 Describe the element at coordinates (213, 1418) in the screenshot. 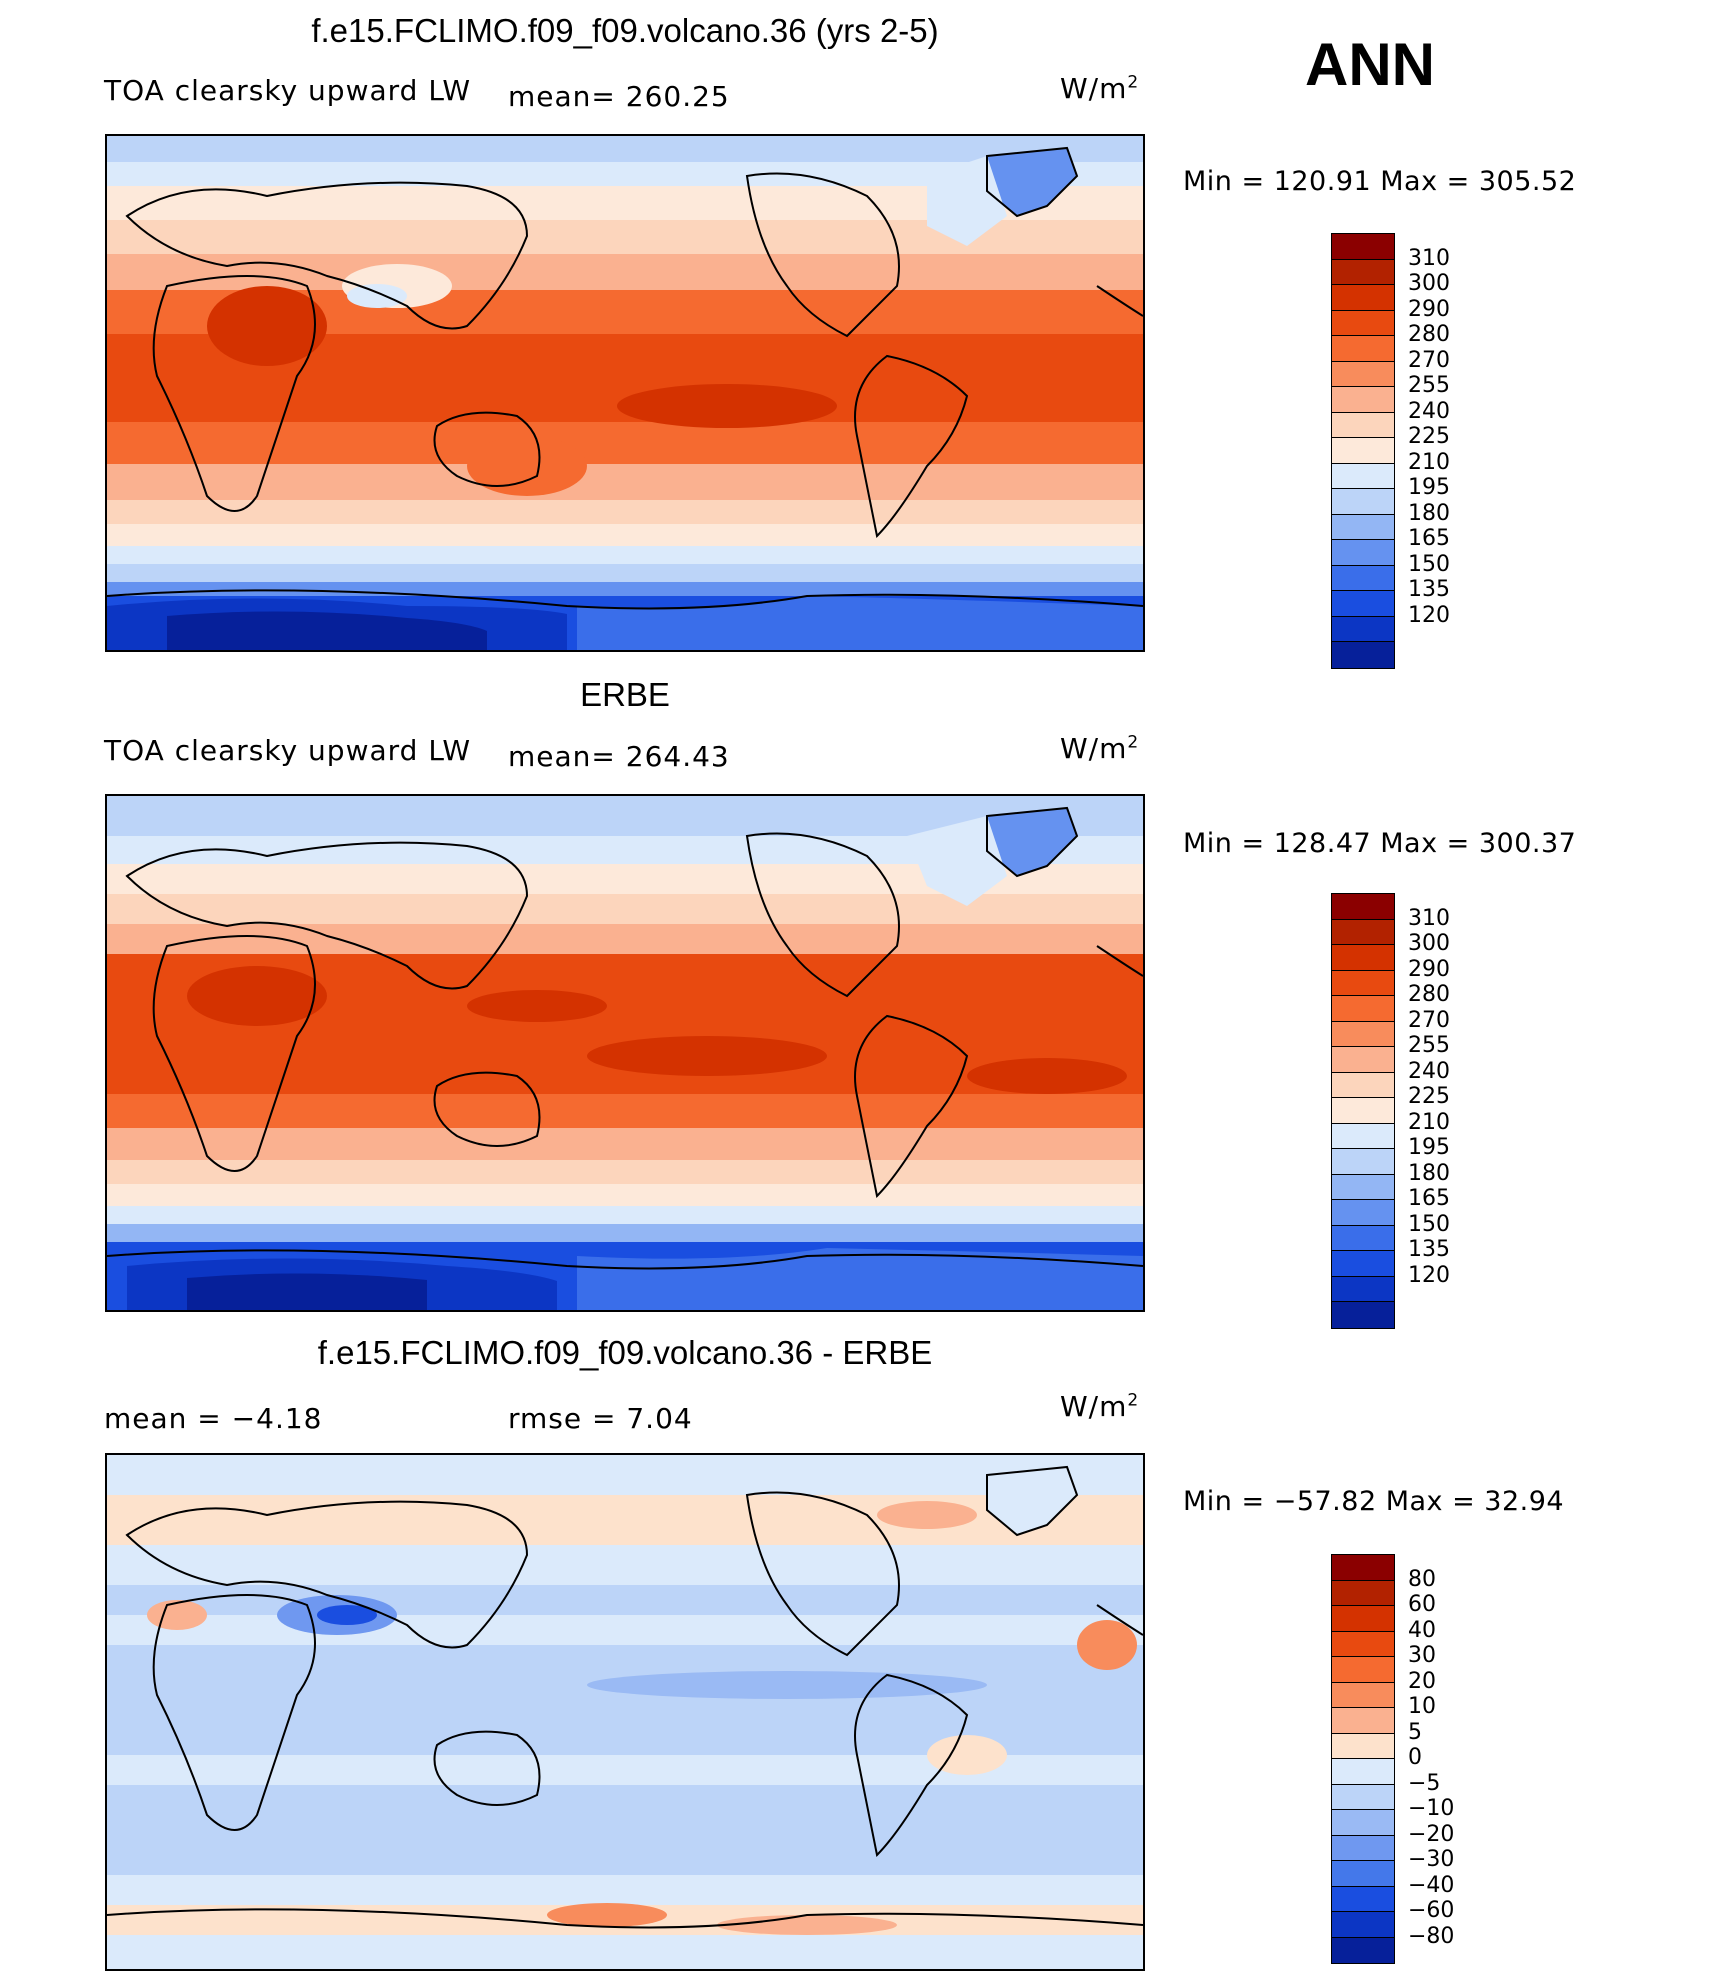

I see `panel3-mean: mean = −4.18` at that location.